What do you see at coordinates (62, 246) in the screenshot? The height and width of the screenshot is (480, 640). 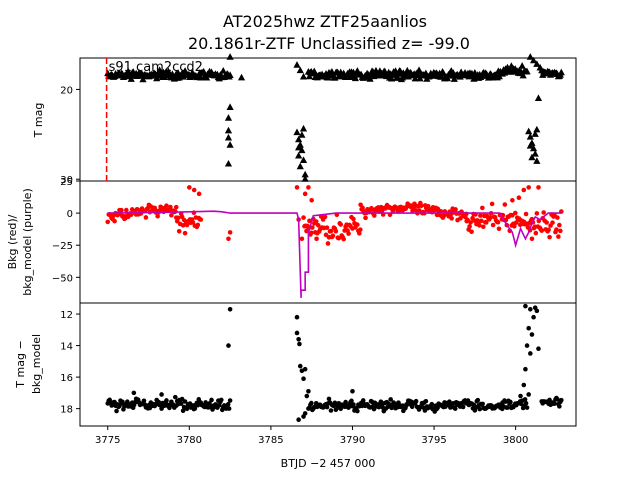 I see `y-tick-label: −25` at bounding box center [62, 246].